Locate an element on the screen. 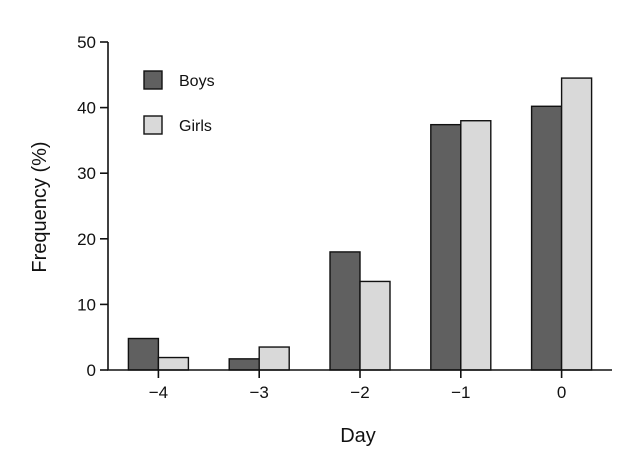 This screenshot has width=630, height=460. y-tick-label: 30 is located at coordinates (86, 173).